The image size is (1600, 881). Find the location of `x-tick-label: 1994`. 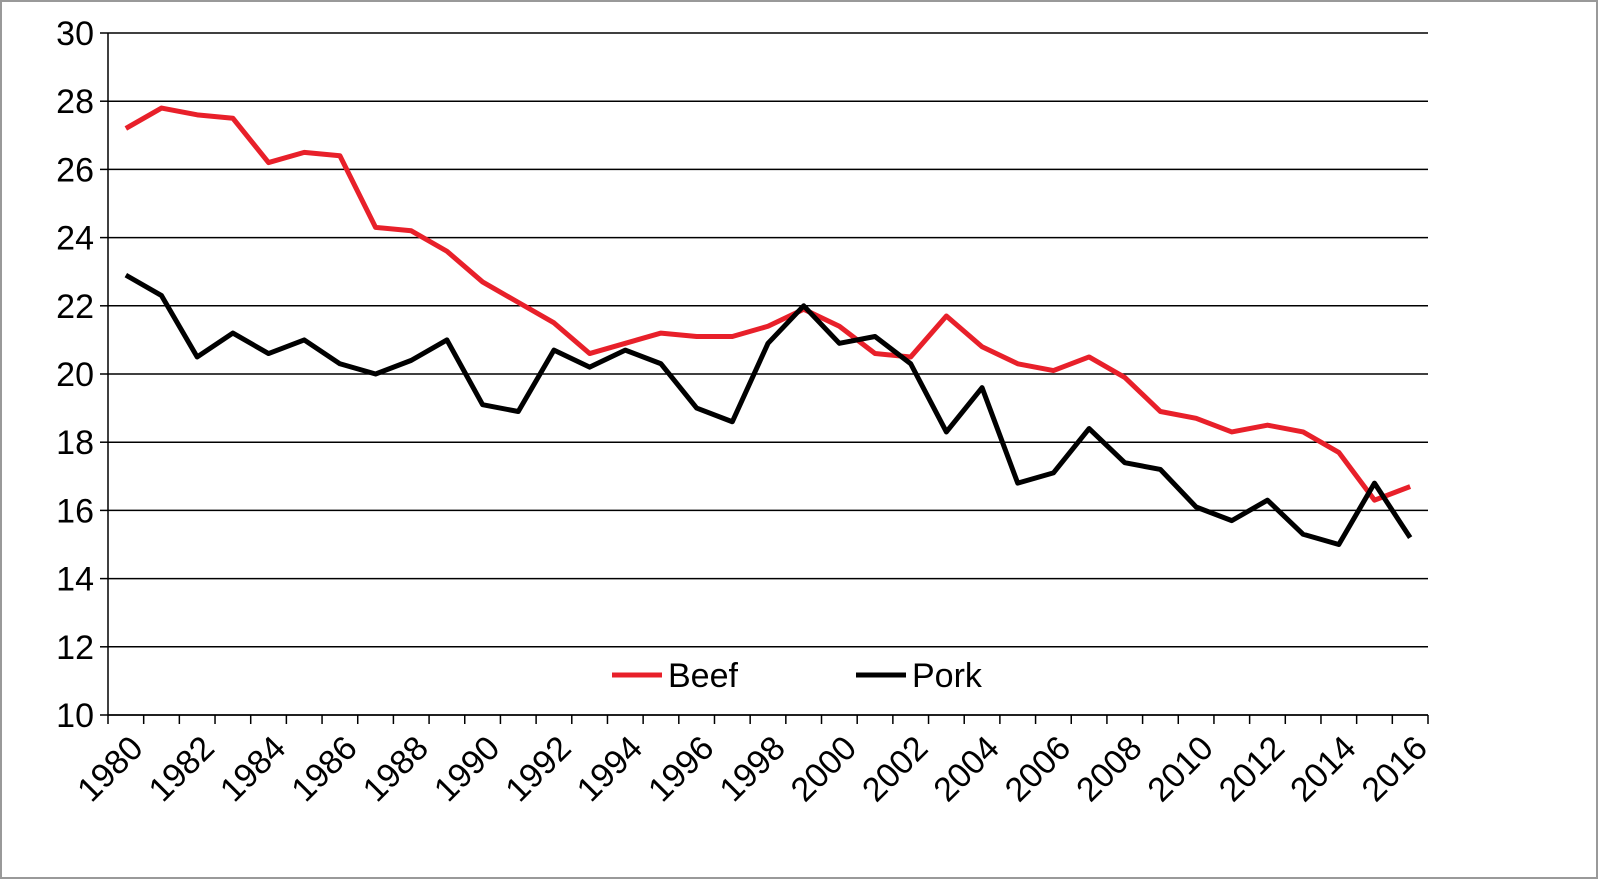

x-tick-label: 1994 is located at coordinates (610, 769).